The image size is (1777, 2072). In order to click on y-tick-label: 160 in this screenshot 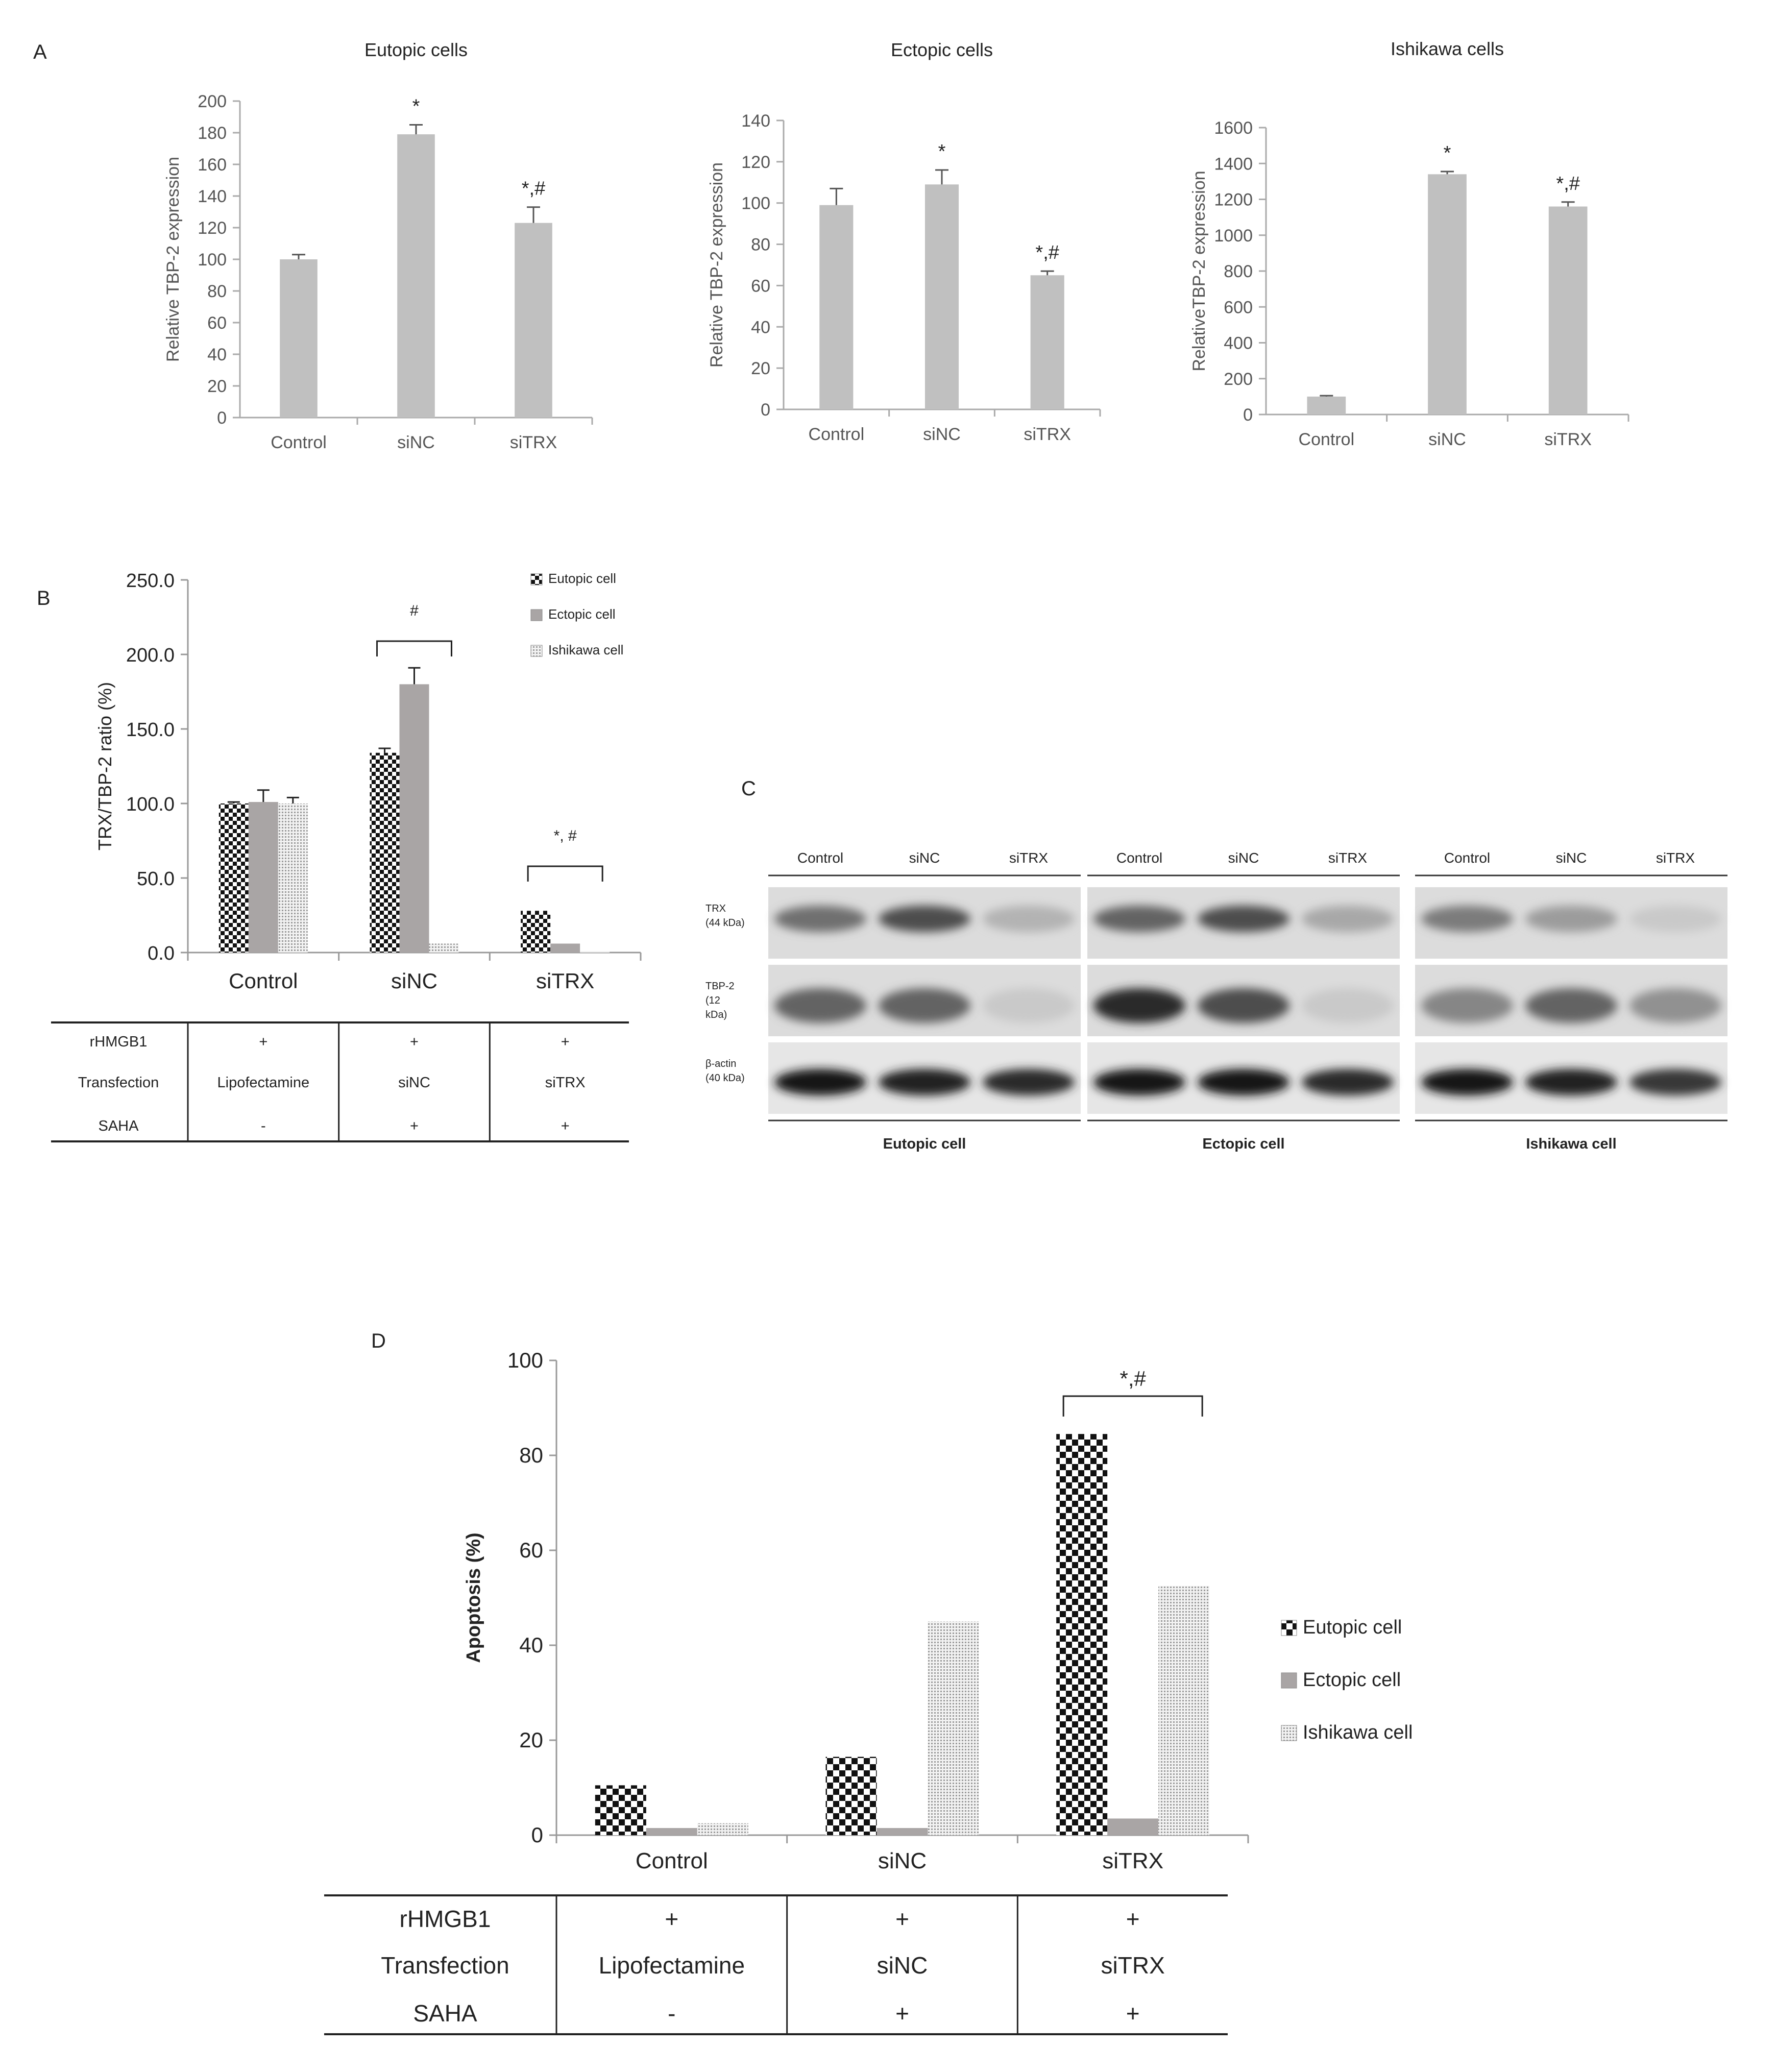, I will do `click(212, 165)`.